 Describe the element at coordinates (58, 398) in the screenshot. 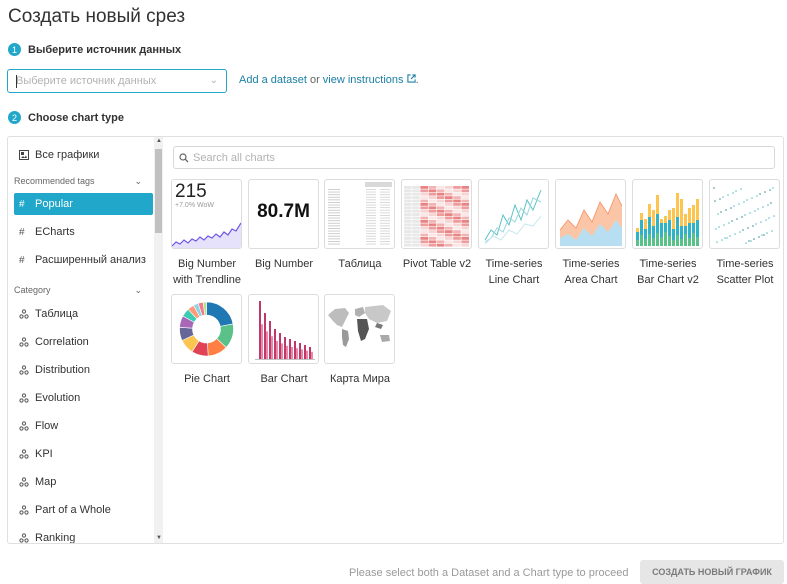

I see `sidebar-item-label: Evolution` at that location.